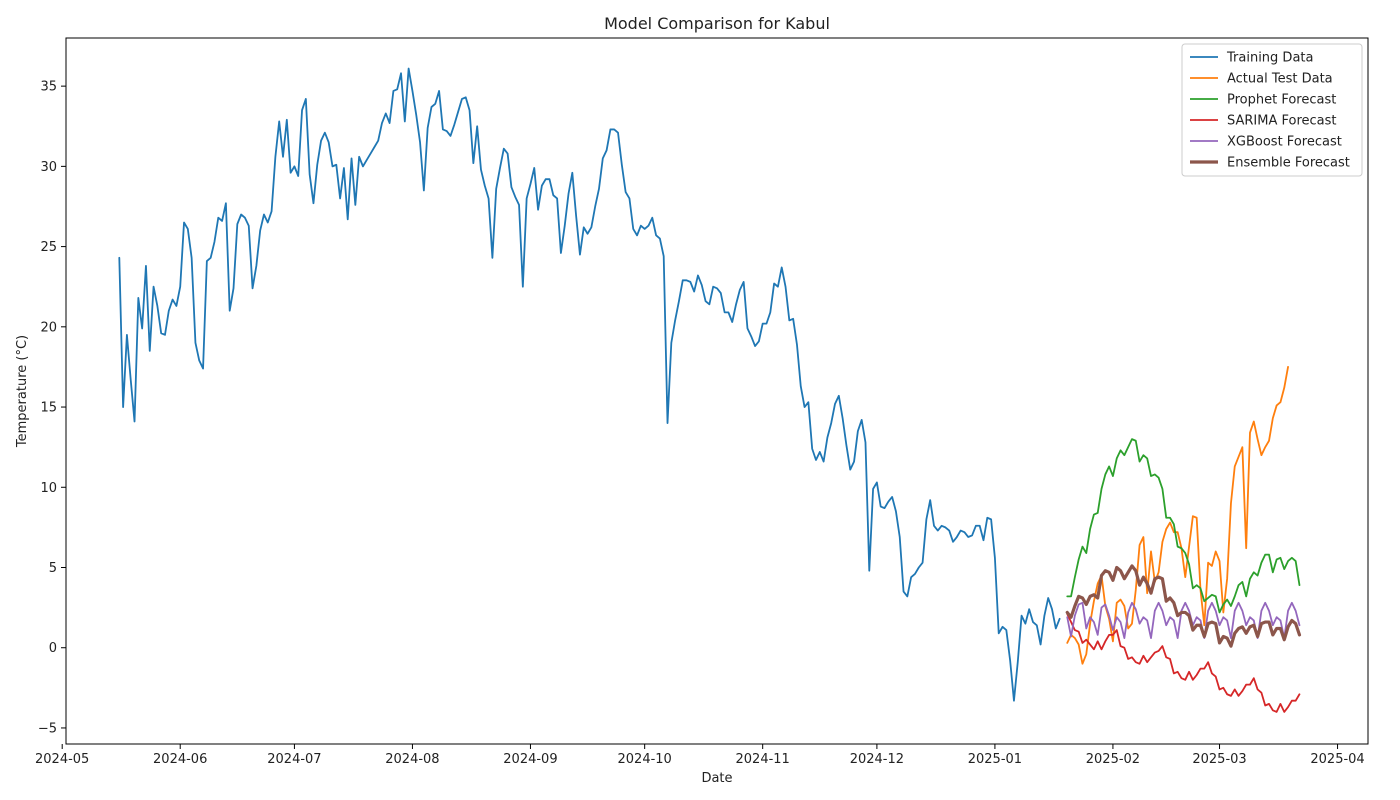  What do you see at coordinates (62, 759) in the screenshot?
I see `x-tick-label: 2024-05` at bounding box center [62, 759].